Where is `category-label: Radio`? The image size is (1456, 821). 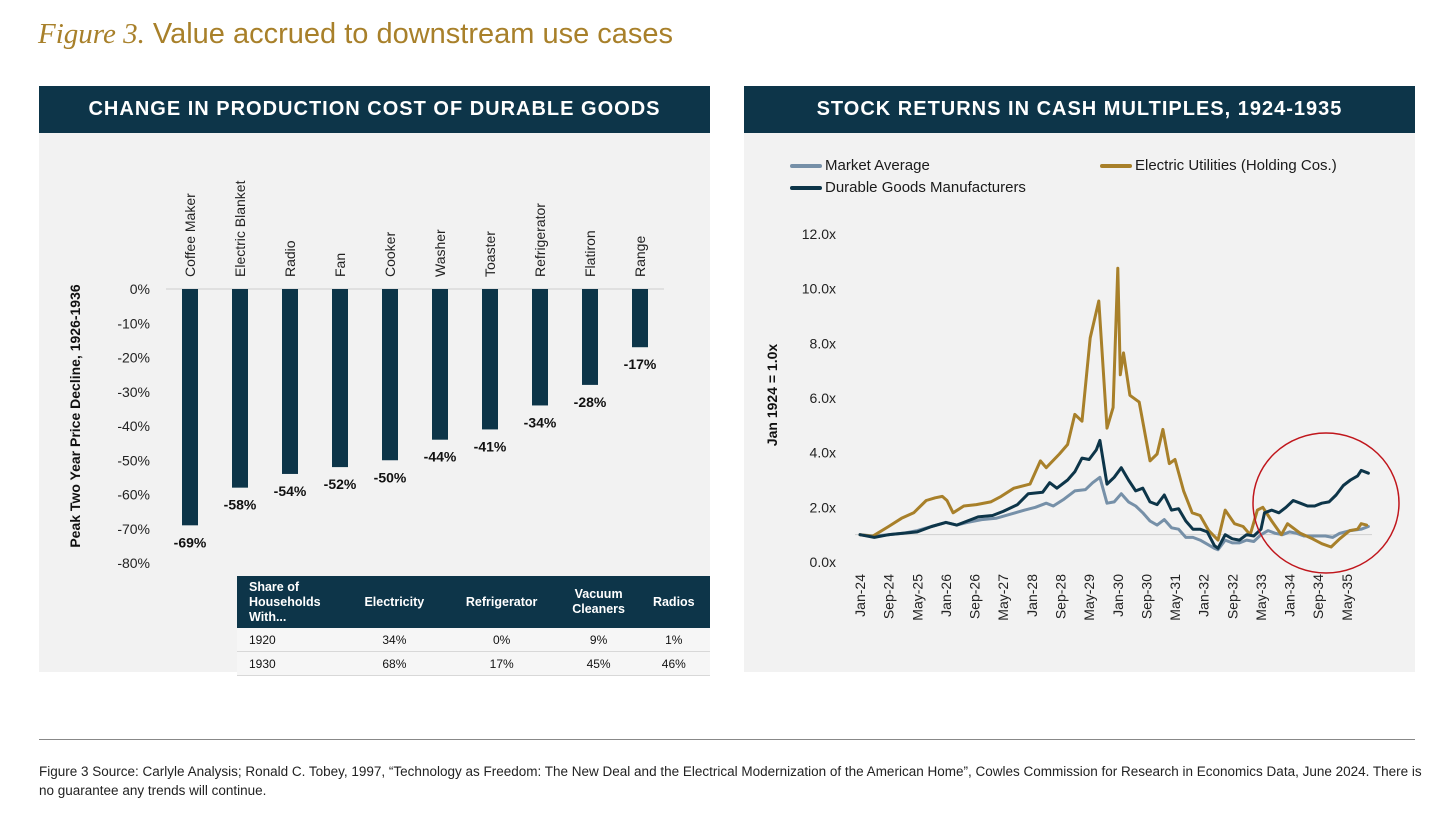 category-label: Radio is located at coordinates (290, 258).